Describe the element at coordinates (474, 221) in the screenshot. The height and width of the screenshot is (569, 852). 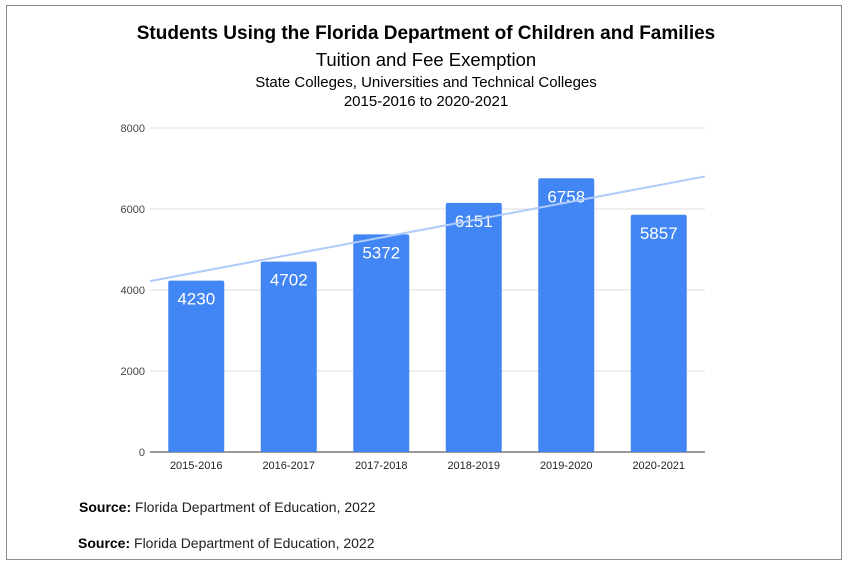
I see `data-label: 6151` at that location.